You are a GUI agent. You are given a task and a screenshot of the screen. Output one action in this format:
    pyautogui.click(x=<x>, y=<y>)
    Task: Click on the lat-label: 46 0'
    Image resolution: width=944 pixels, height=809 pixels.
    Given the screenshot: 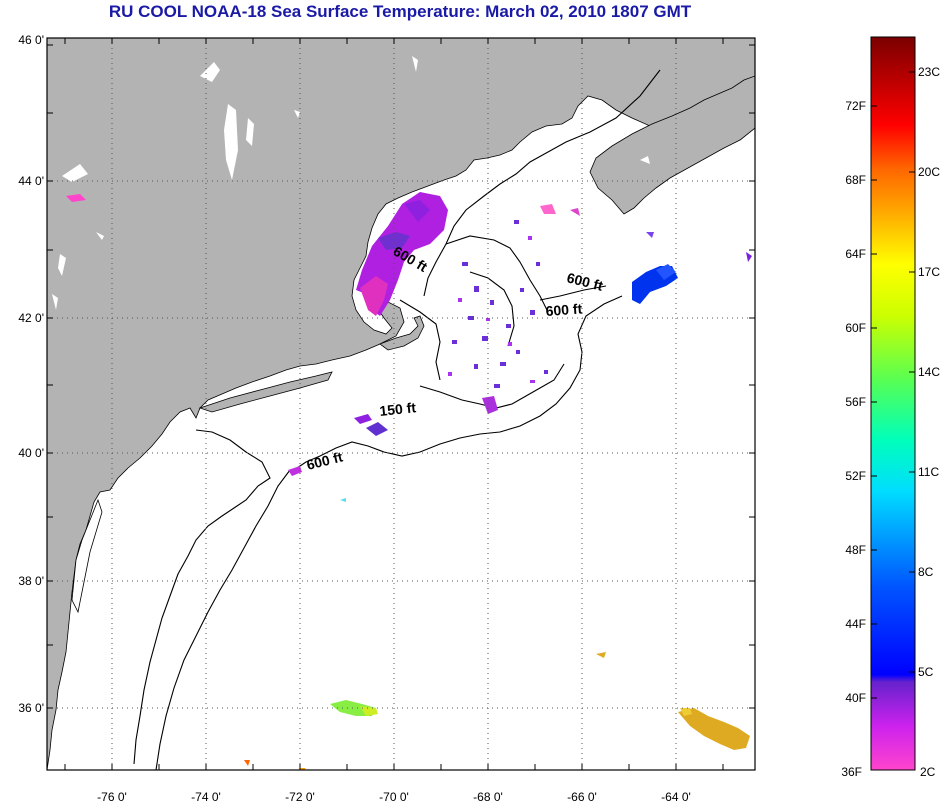 What is the action you would take?
    pyautogui.click(x=31, y=40)
    